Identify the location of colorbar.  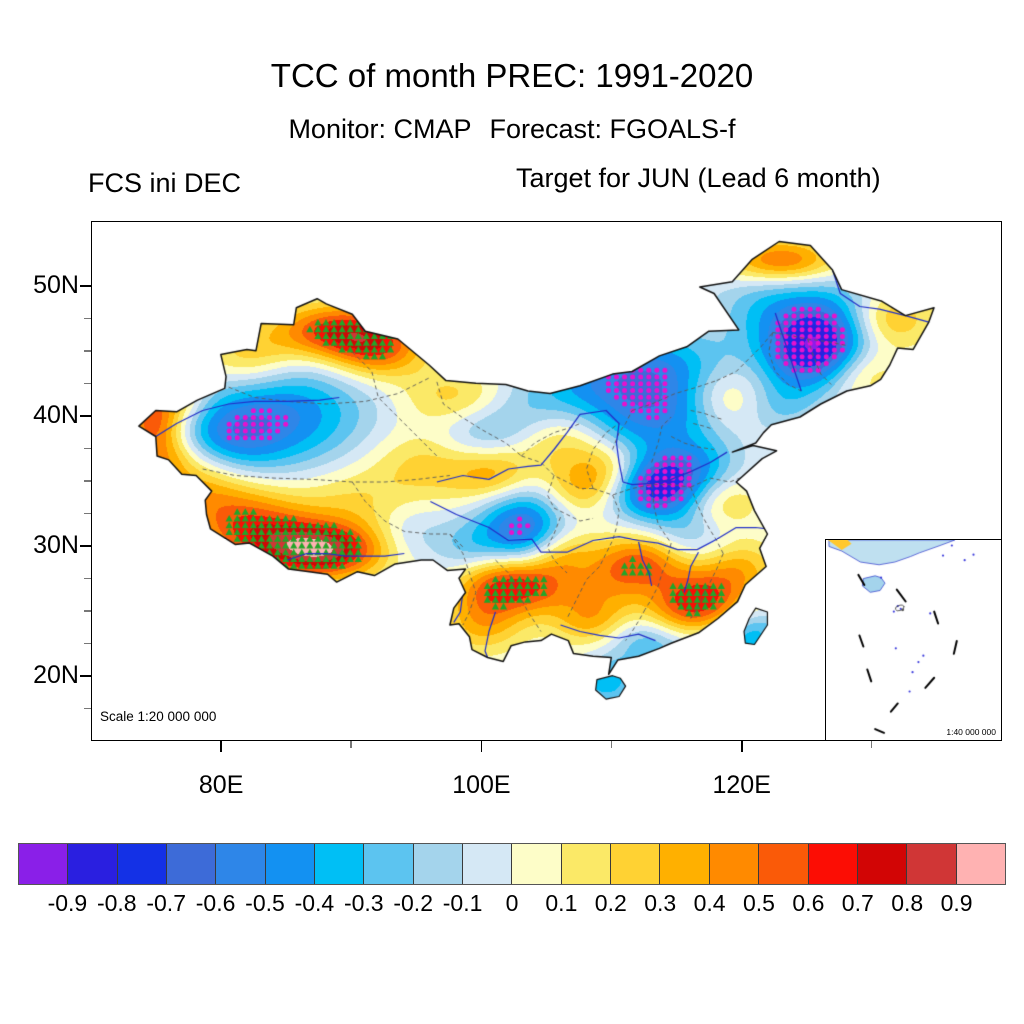
(512, 864).